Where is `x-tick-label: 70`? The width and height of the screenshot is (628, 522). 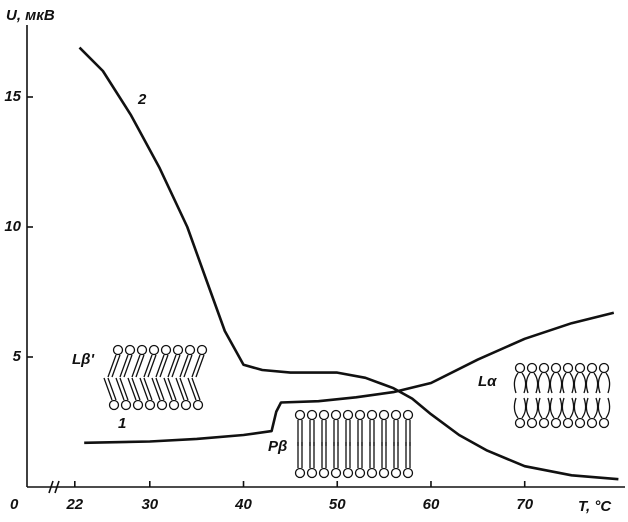
x-tick-label: 70 is located at coordinates (524, 504).